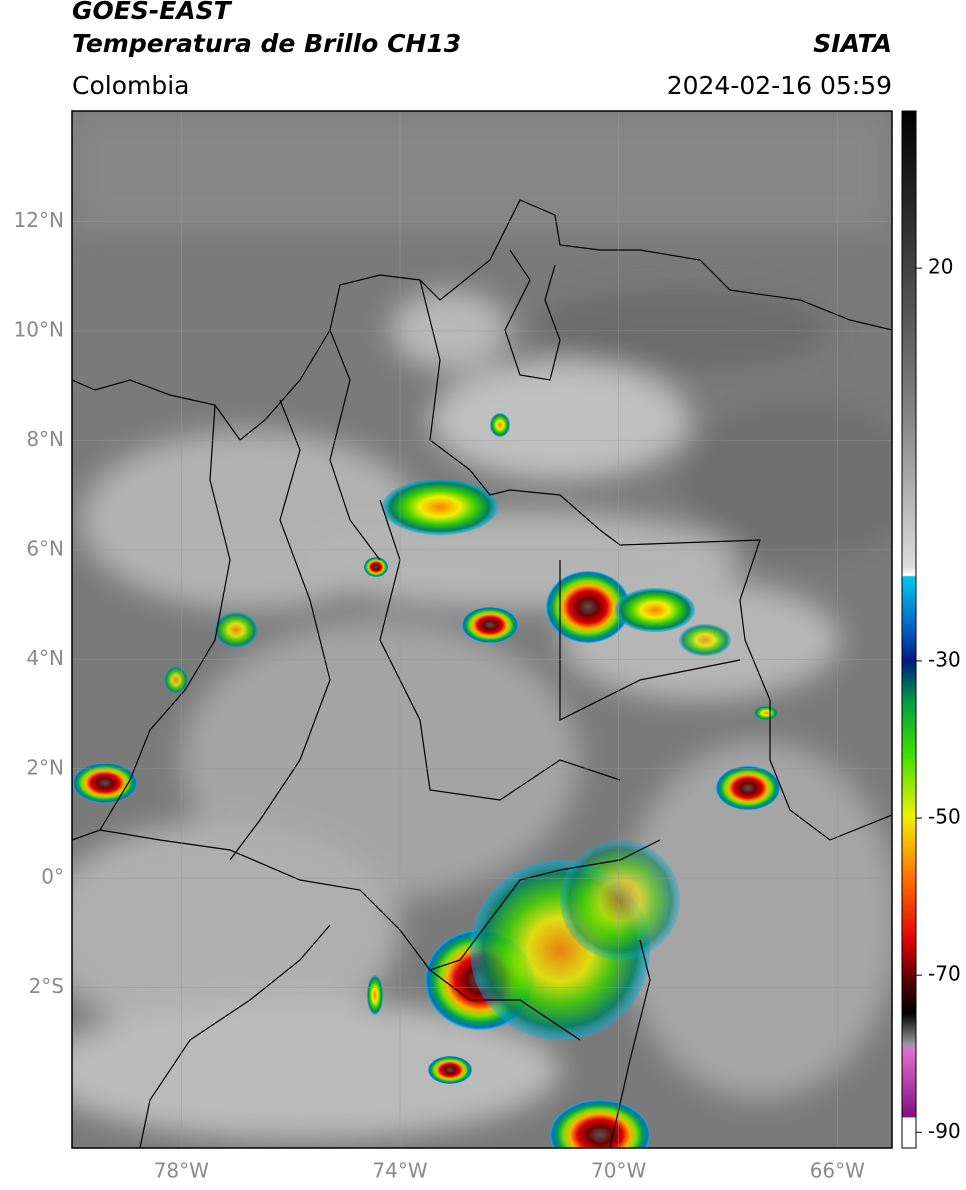 This screenshot has width=966, height=1190. I want to click on lat-tick-label: 2°N, so click(45, 767).